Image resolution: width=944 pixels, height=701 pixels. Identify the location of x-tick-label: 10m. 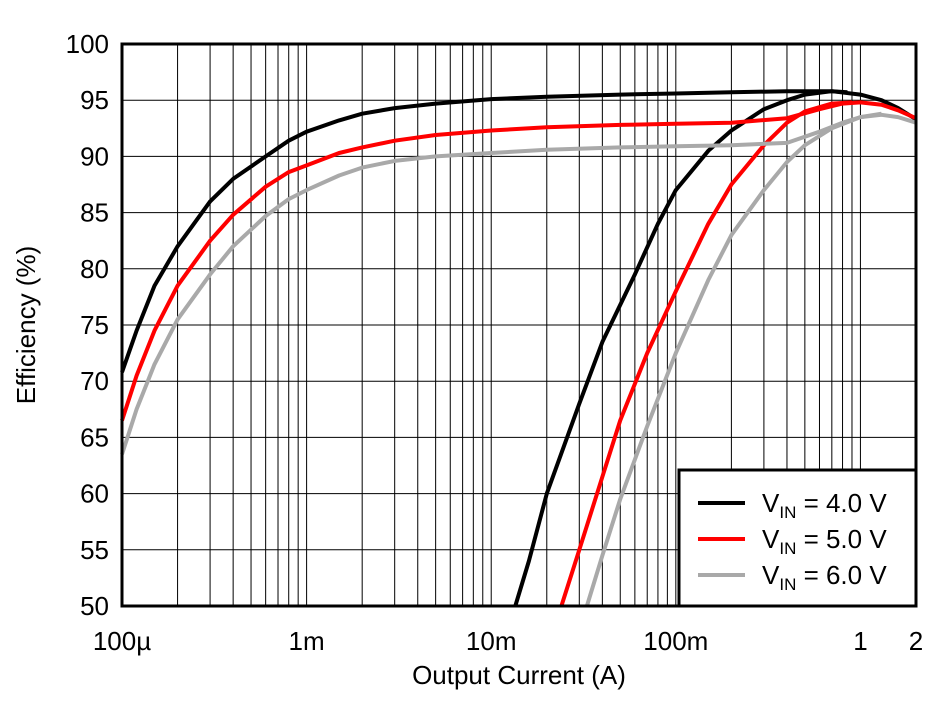
(491, 641).